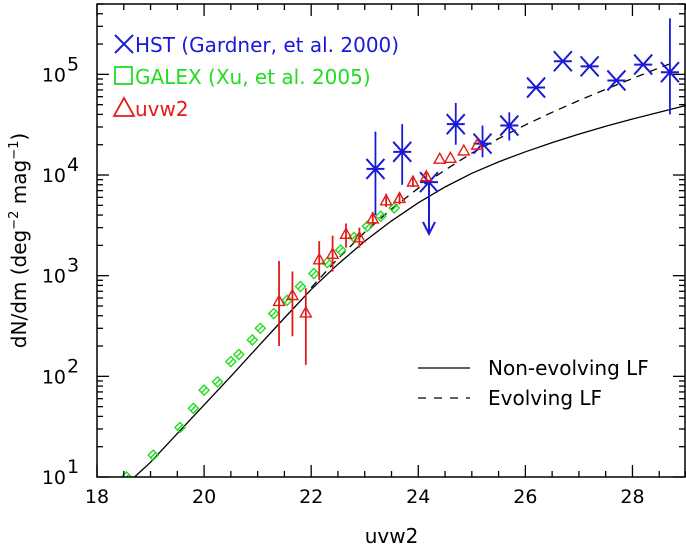  What do you see at coordinates (14, 220) in the screenshot?
I see `y-axis-title-exponent: −2` at bounding box center [14, 220].